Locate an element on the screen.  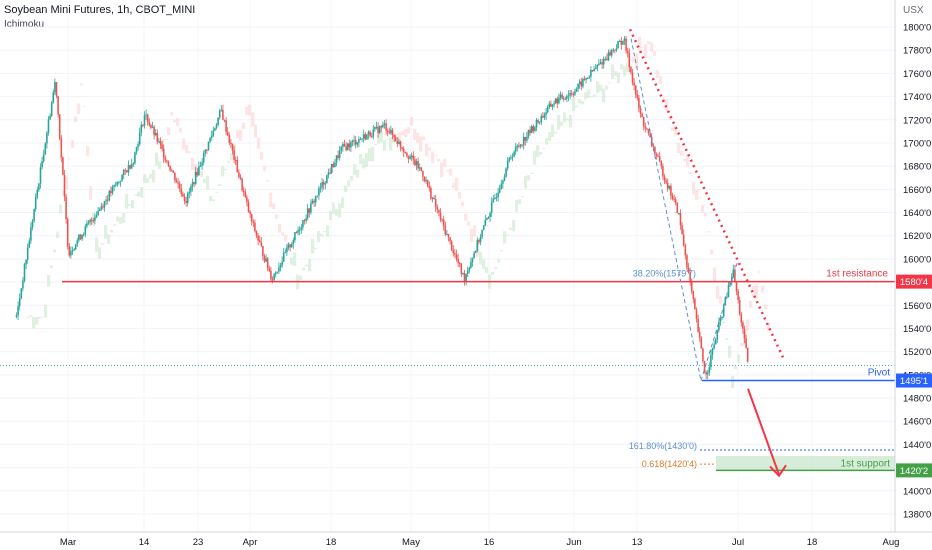
pivot-price-tag-bg is located at coordinates (914, 380).